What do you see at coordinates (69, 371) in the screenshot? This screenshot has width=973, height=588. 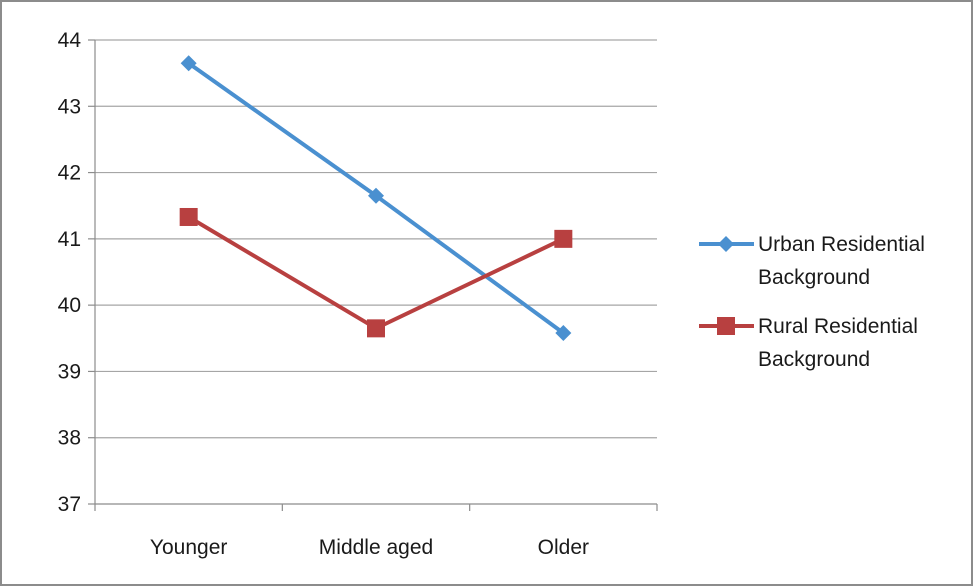 I see `y-tick-label: 39` at bounding box center [69, 371].